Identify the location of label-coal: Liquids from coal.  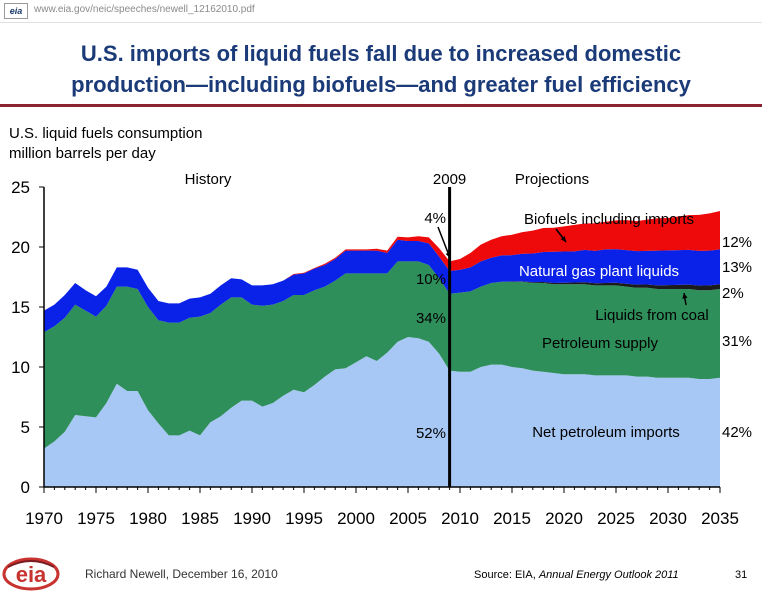
(651, 315).